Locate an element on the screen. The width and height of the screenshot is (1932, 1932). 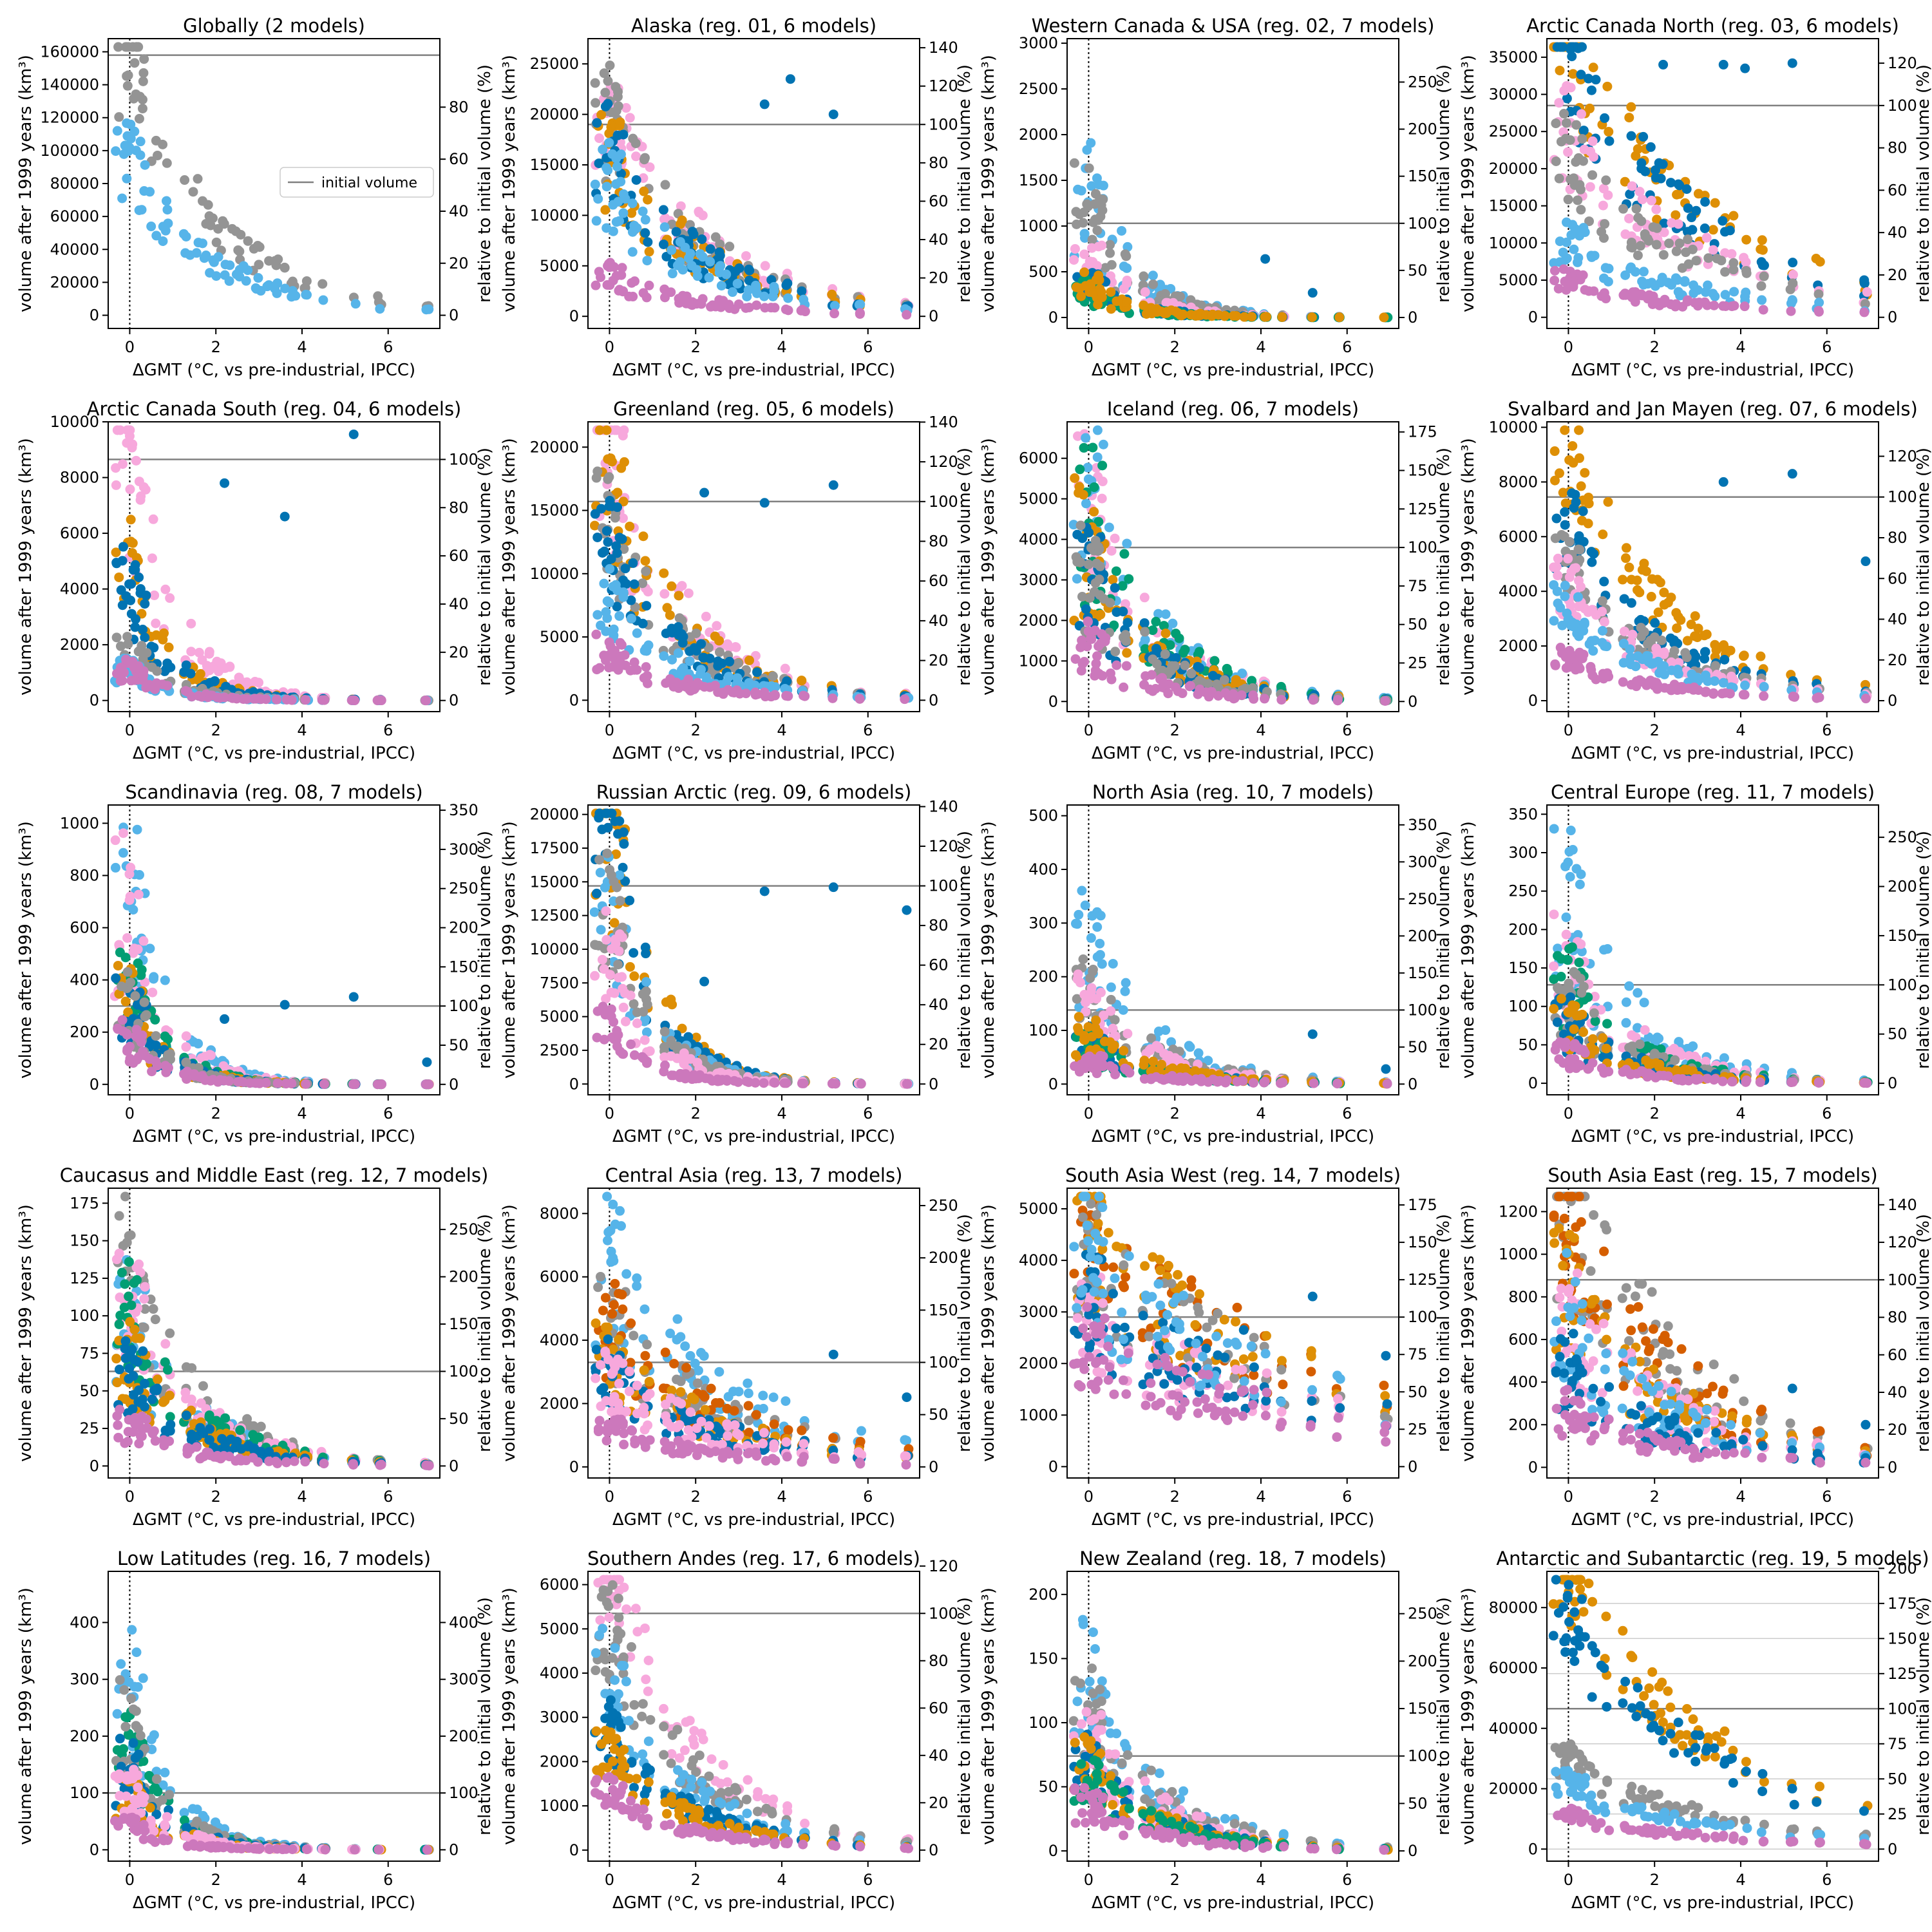
y-tick-label-right: 60 is located at coordinates (1898, 190).